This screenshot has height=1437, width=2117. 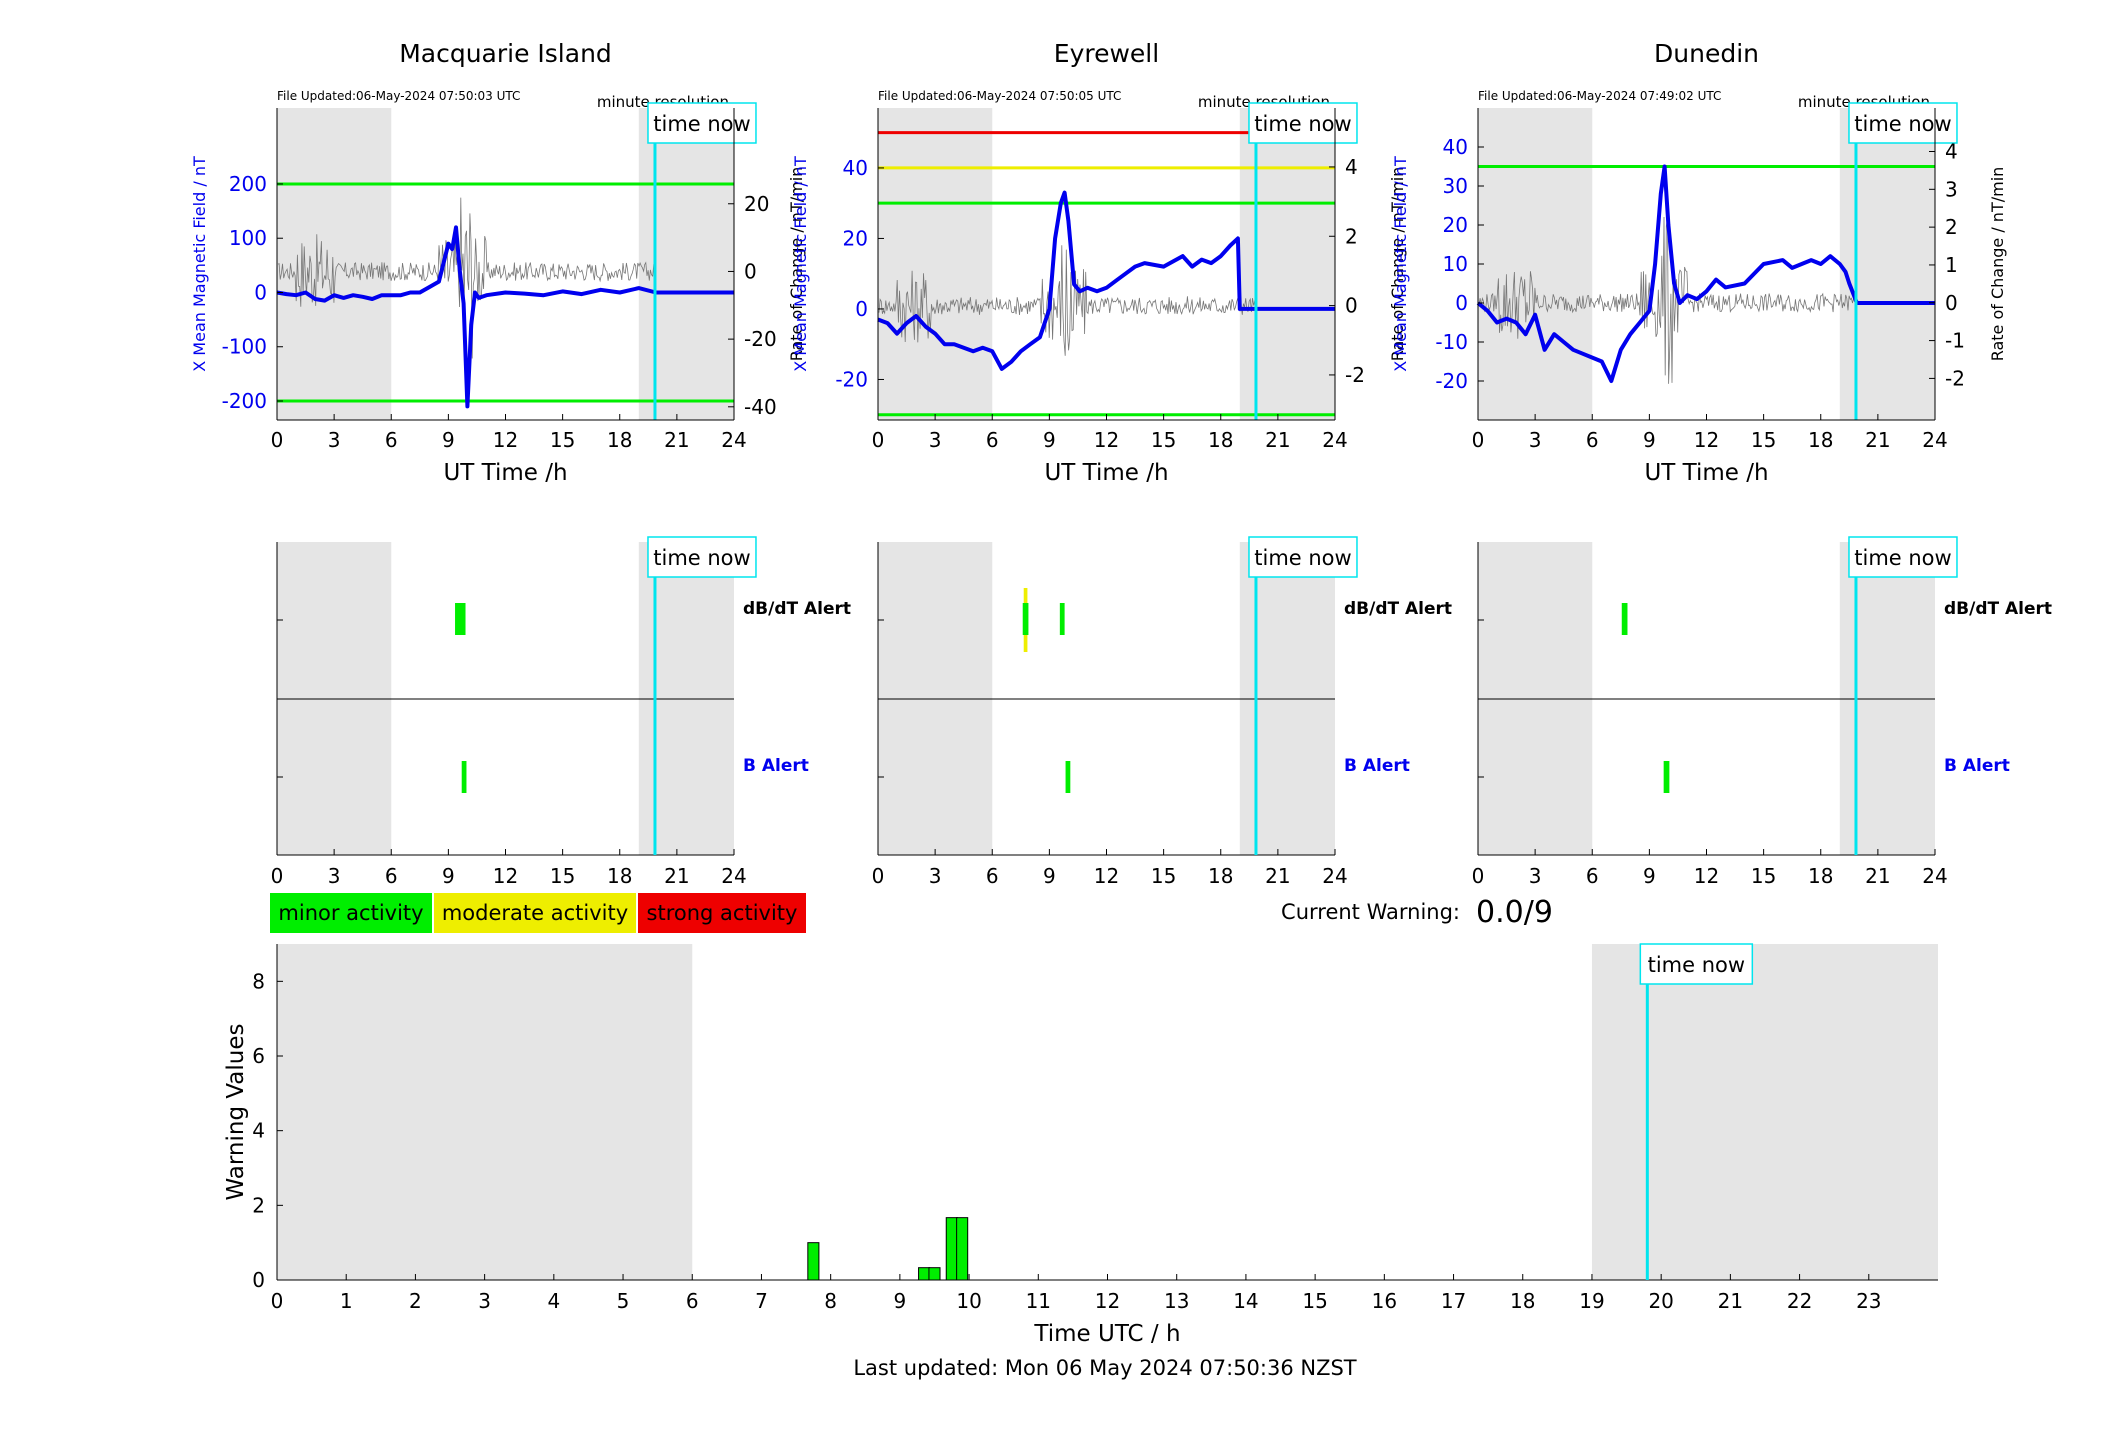 What do you see at coordinates (258, 1056) in the screenshot?
I see `y-tick-label: 6` at bounding box center [258, 1056].